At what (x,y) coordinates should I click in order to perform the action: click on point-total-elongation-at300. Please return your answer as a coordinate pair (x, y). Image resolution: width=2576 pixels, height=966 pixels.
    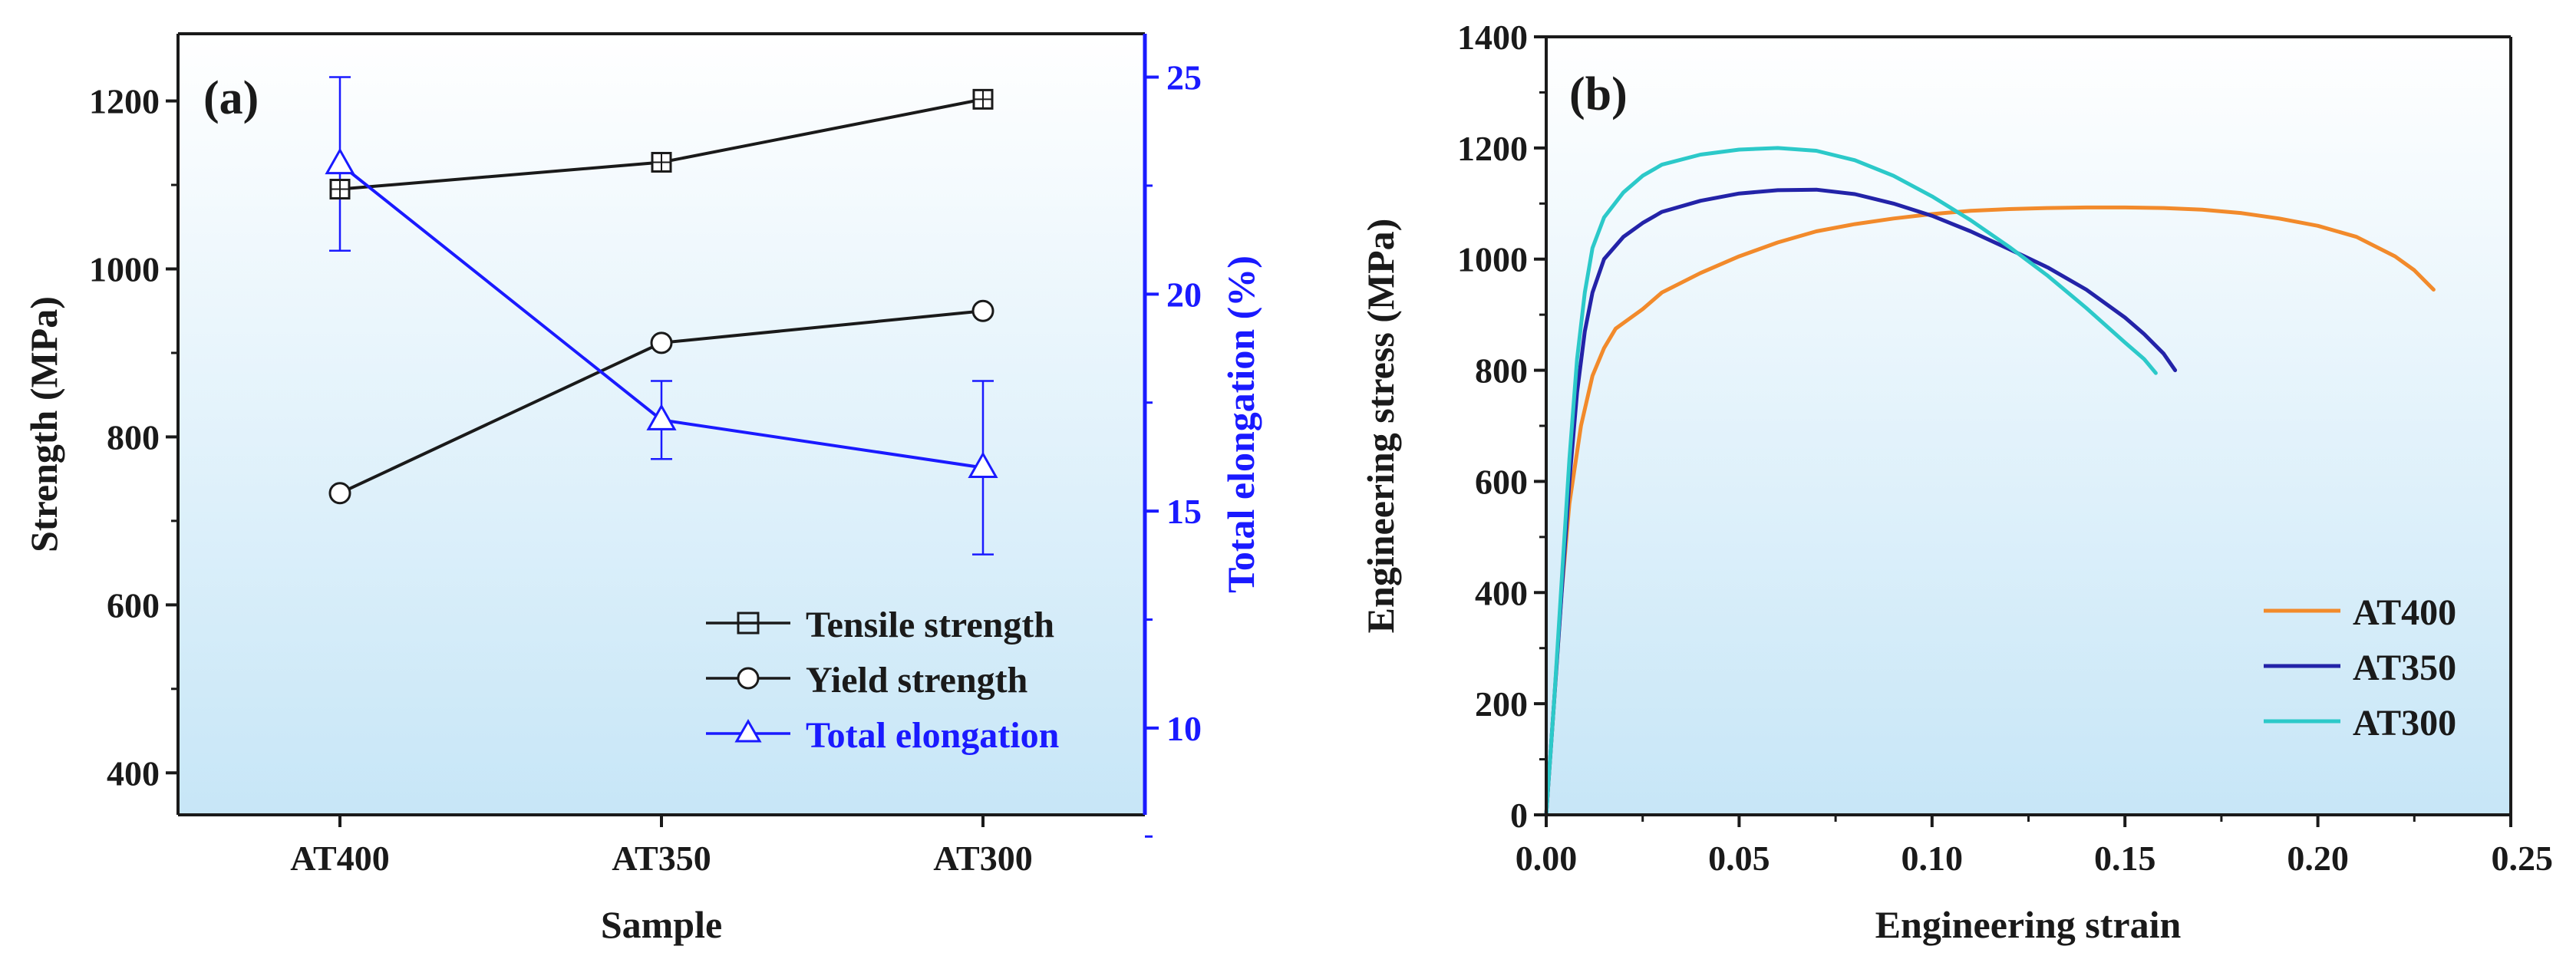
    Looking at the image, I should click on (983, 465).